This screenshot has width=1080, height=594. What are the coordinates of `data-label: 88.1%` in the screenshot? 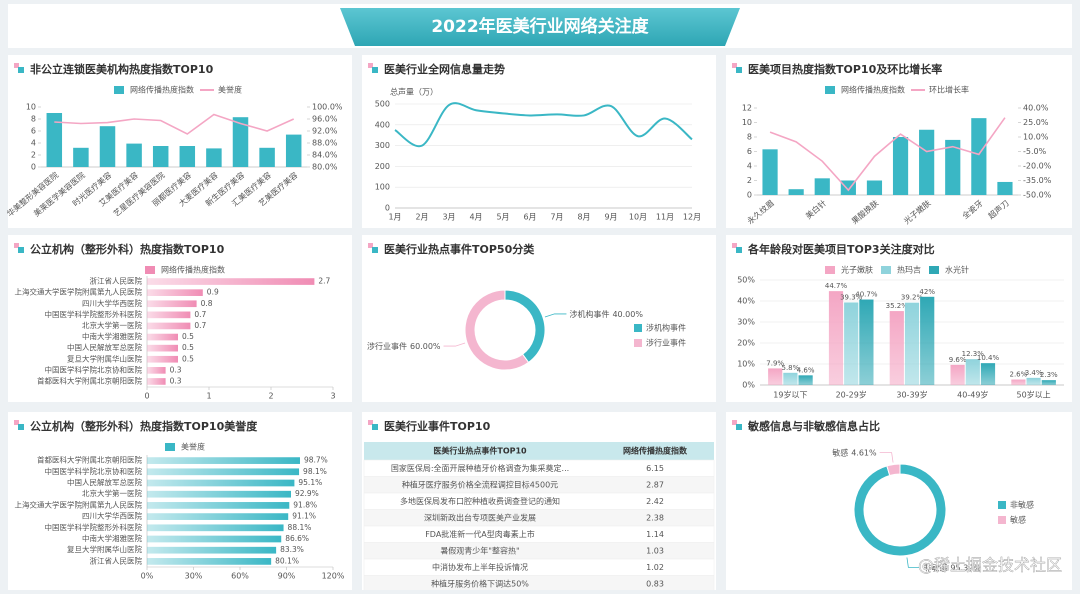 It's located at (300, 527).